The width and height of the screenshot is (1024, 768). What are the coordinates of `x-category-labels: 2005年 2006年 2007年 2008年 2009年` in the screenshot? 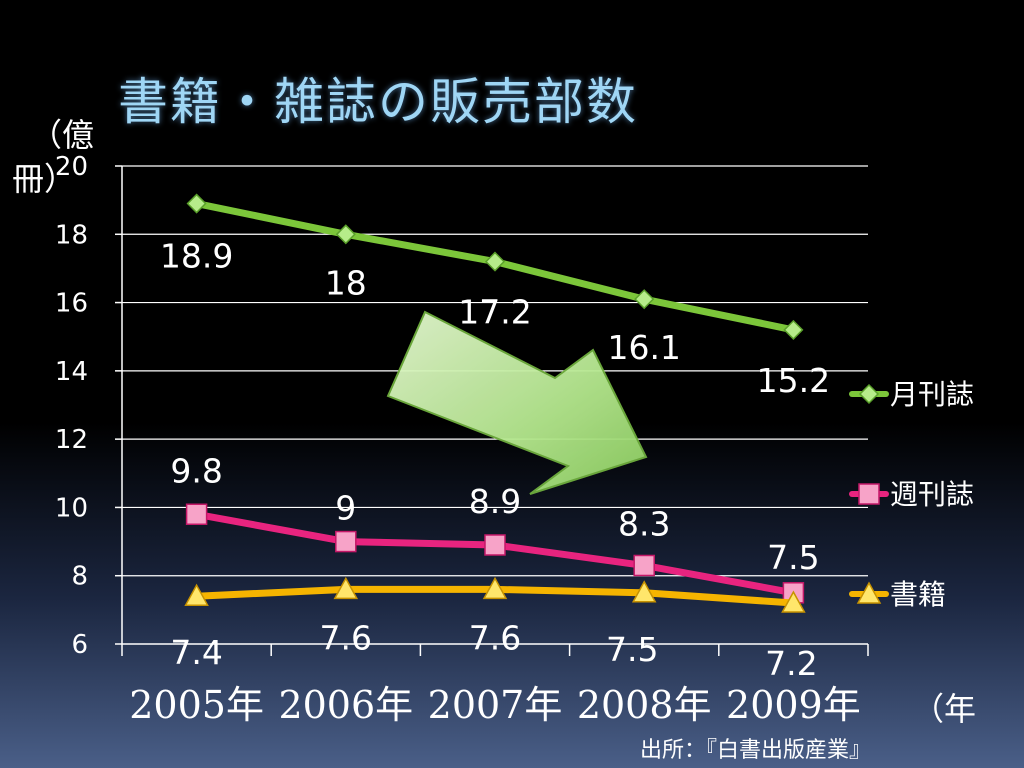 It's located at (495, 705).